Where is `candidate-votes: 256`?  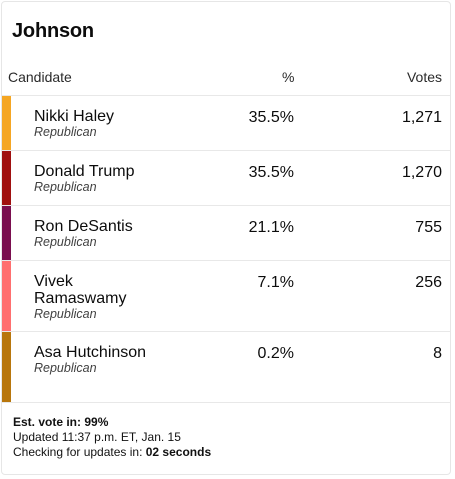 candidate-votes: 256 is located at coordinates (428, 282).